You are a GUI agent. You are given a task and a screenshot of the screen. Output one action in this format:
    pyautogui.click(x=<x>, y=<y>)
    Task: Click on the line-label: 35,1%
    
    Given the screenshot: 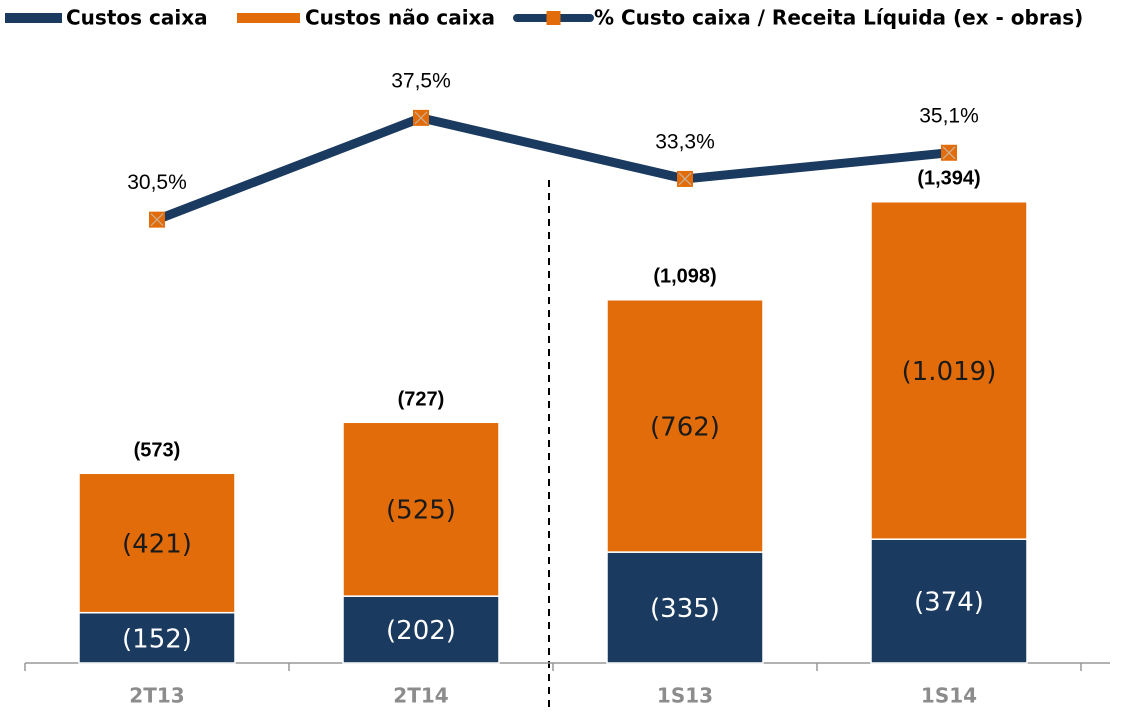 What is the action you would take?
    pyautogui.click(x=949, y=115)
    